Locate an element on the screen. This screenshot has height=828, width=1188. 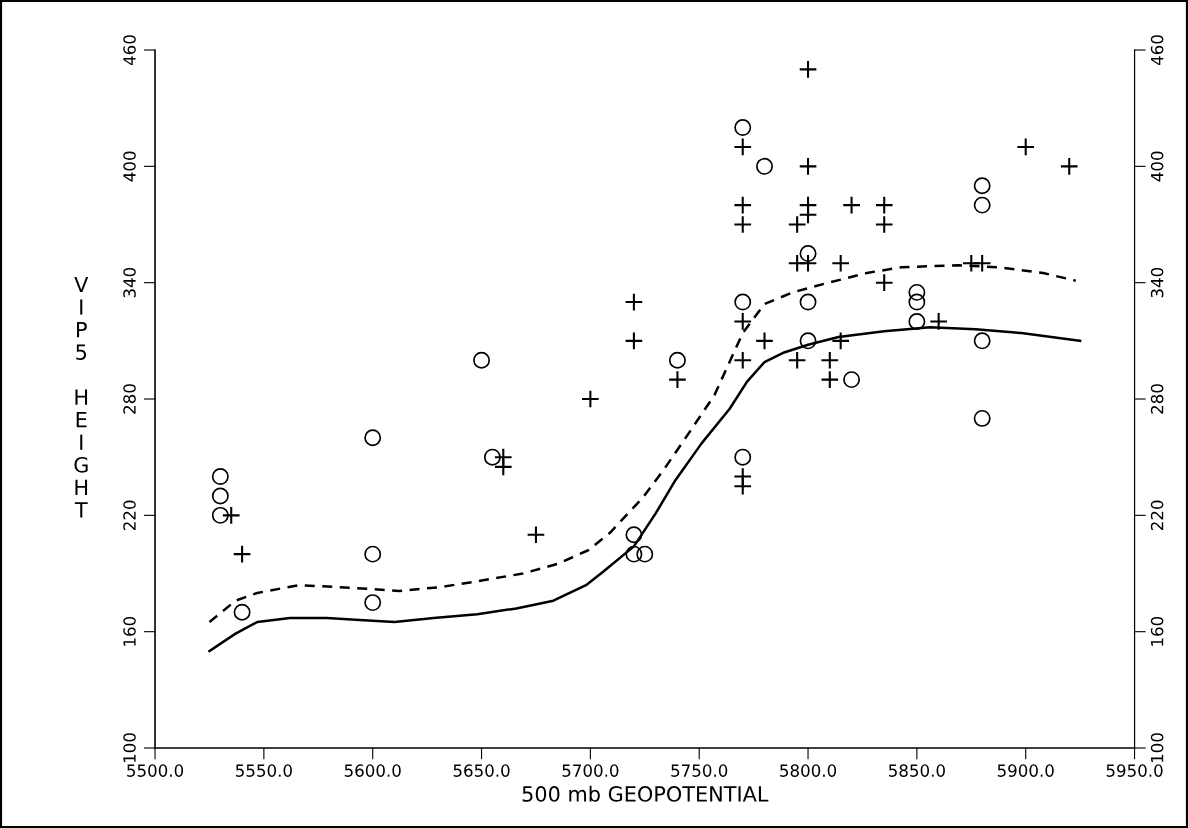
y-tick-label: 220 is located at coordinates (129, 515).